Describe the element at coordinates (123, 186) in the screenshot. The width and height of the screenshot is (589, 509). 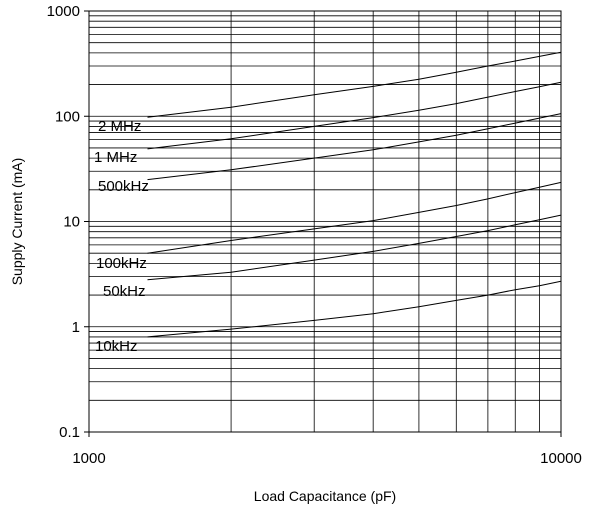
I see `series-label: 500kHz` at that location.